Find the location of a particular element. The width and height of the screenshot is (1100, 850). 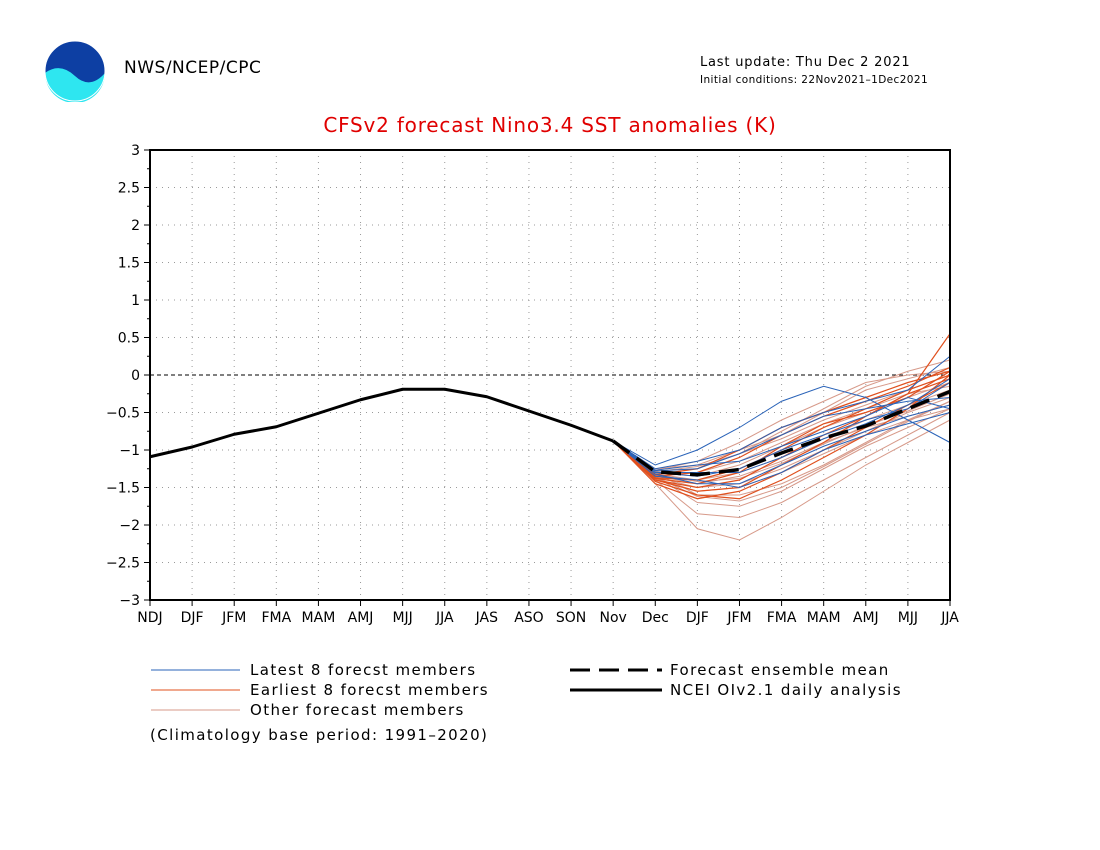

y-tick-label: 2 is located at coordinates (135, 226).